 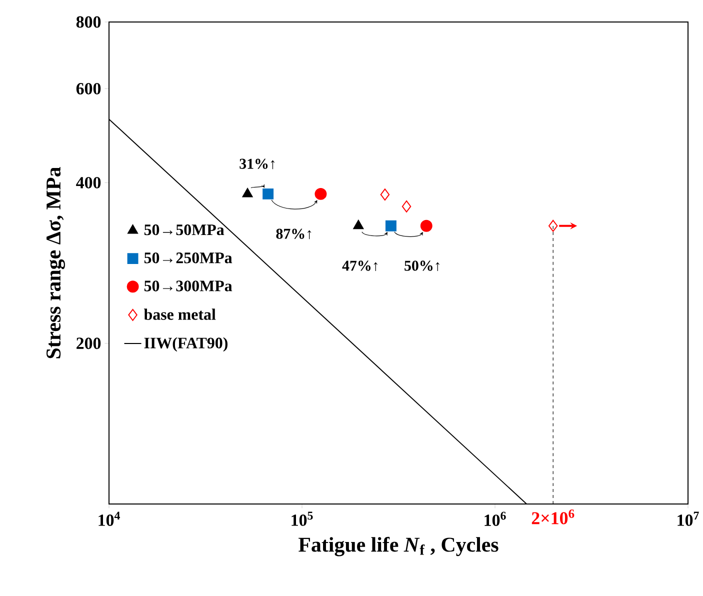 What do you see at coordinates (495, 519) in the screenshot?
I see `x-tick-label: 10$^{6}$` at bounding box center [495, 519].